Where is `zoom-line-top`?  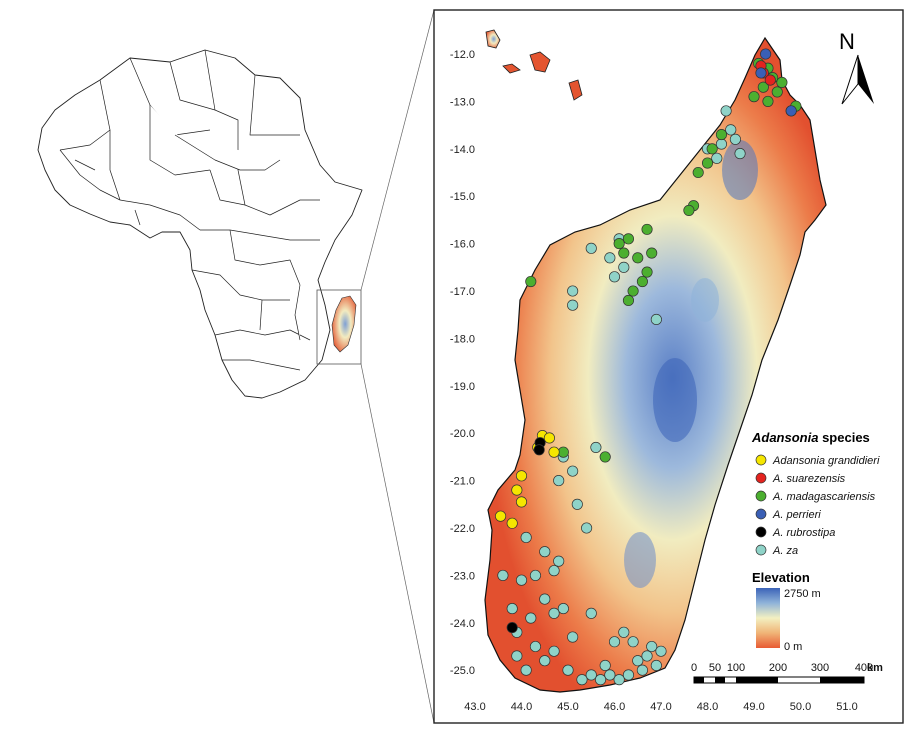 zoom-line-top is located at coordinates (397, 150).